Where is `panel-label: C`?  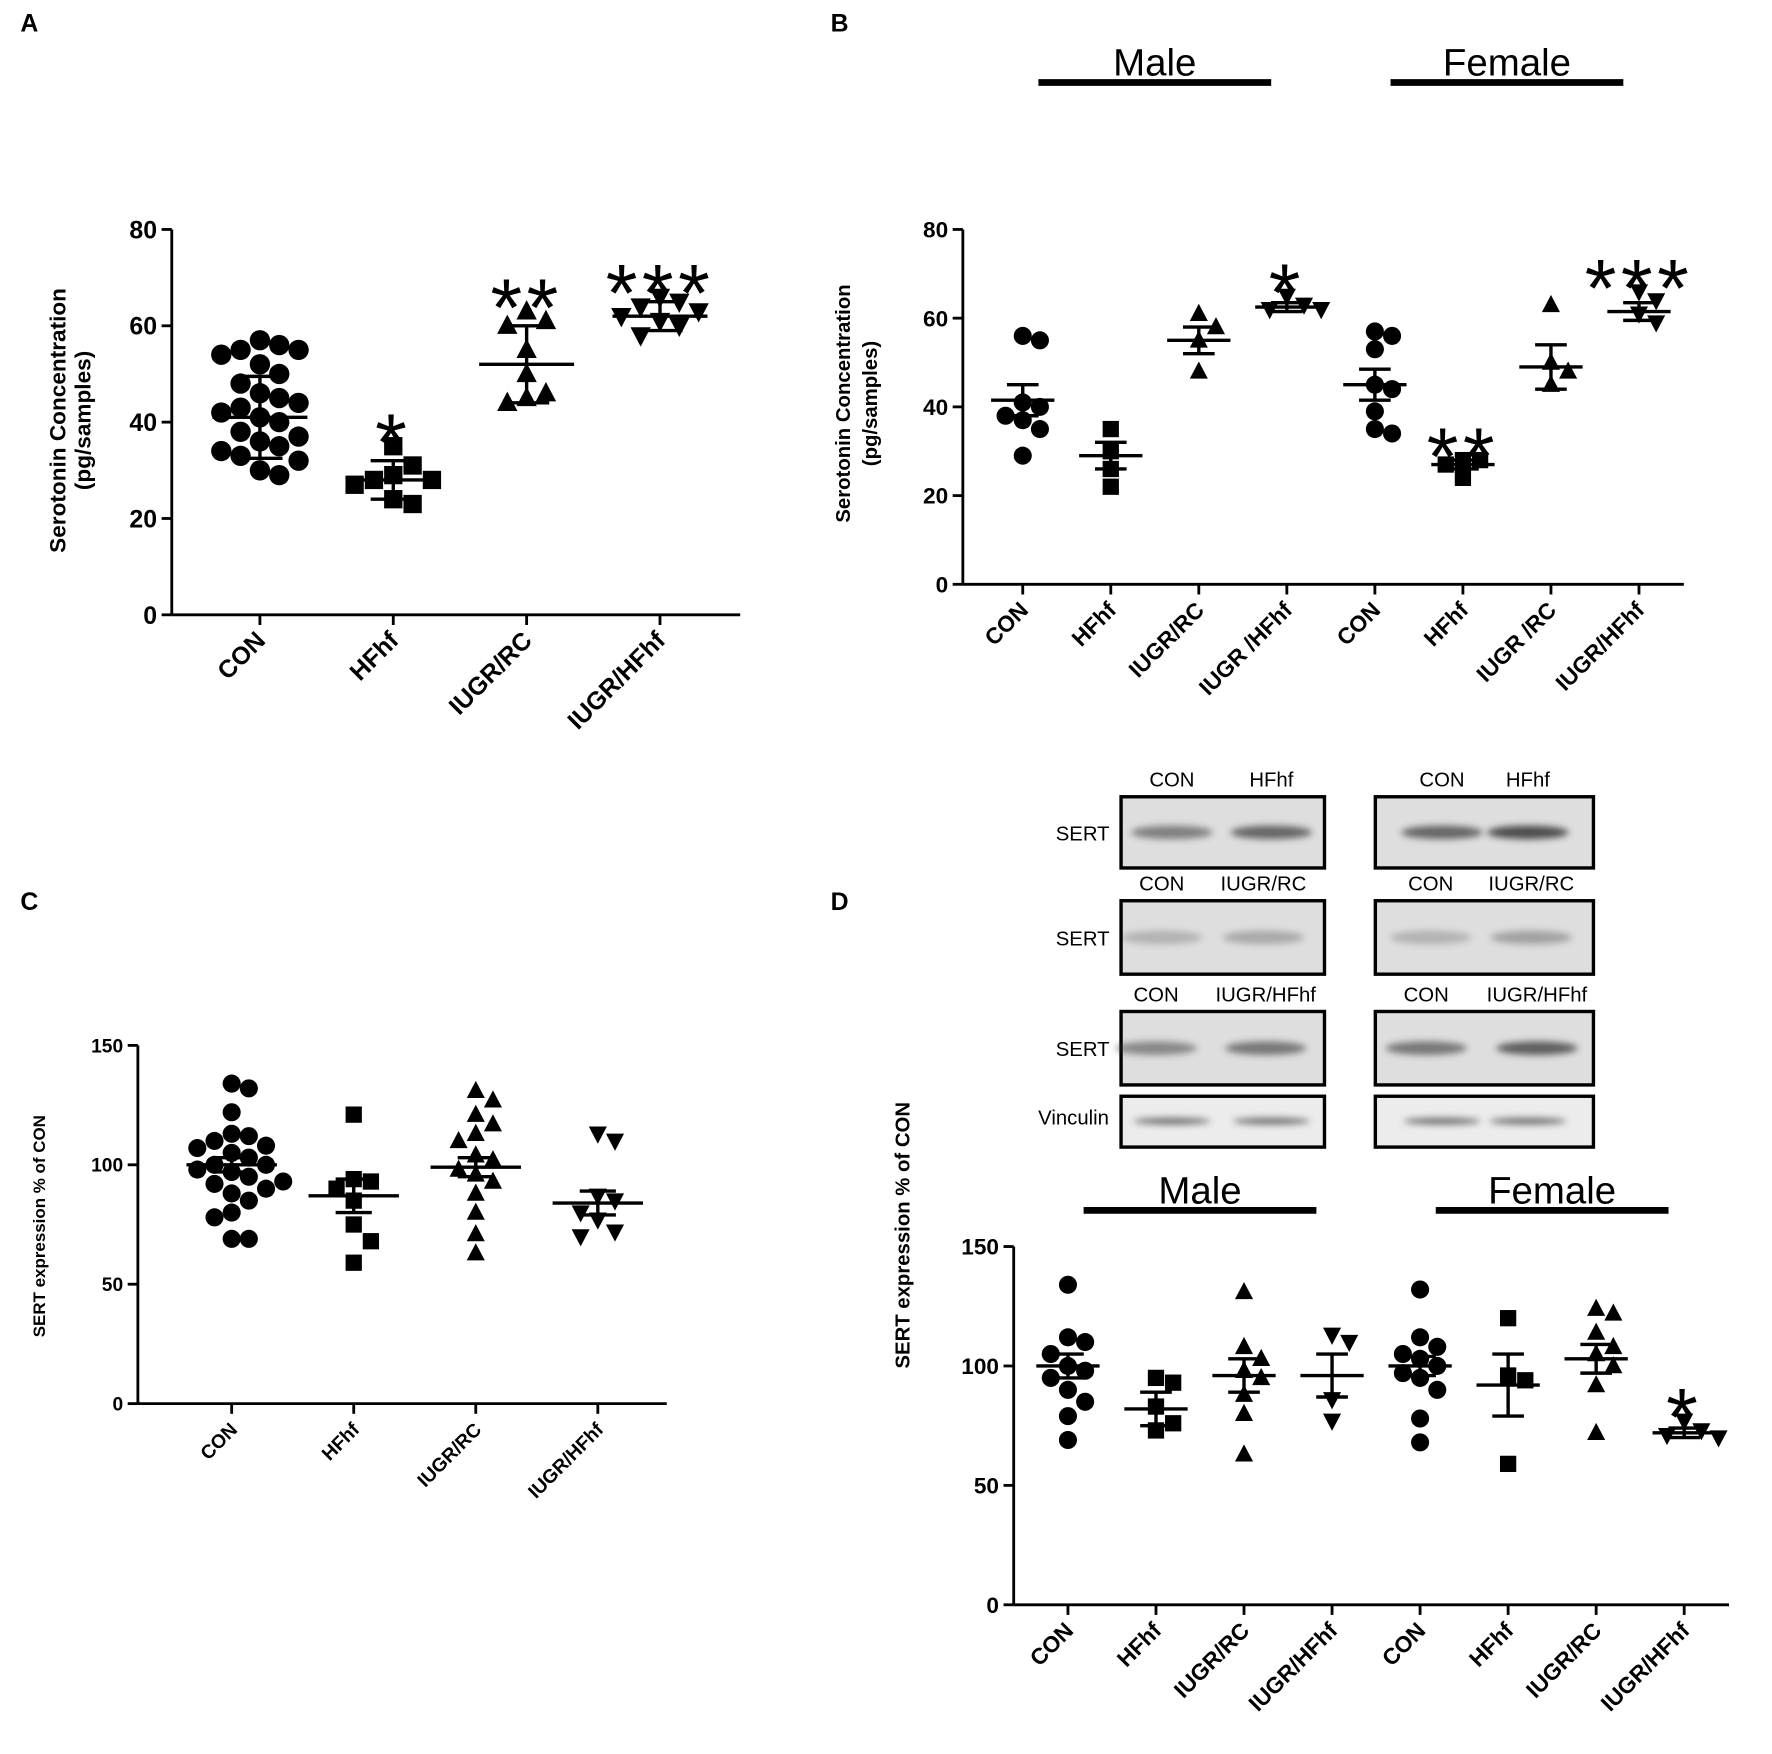
panel-label: C is located at coordinates (29, 902).